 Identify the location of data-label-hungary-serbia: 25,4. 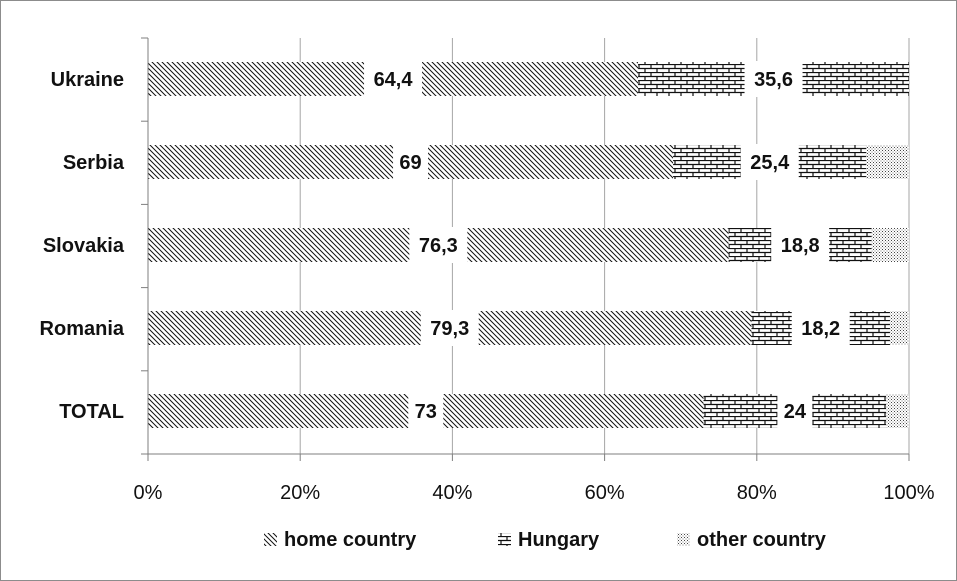
(770, 163).